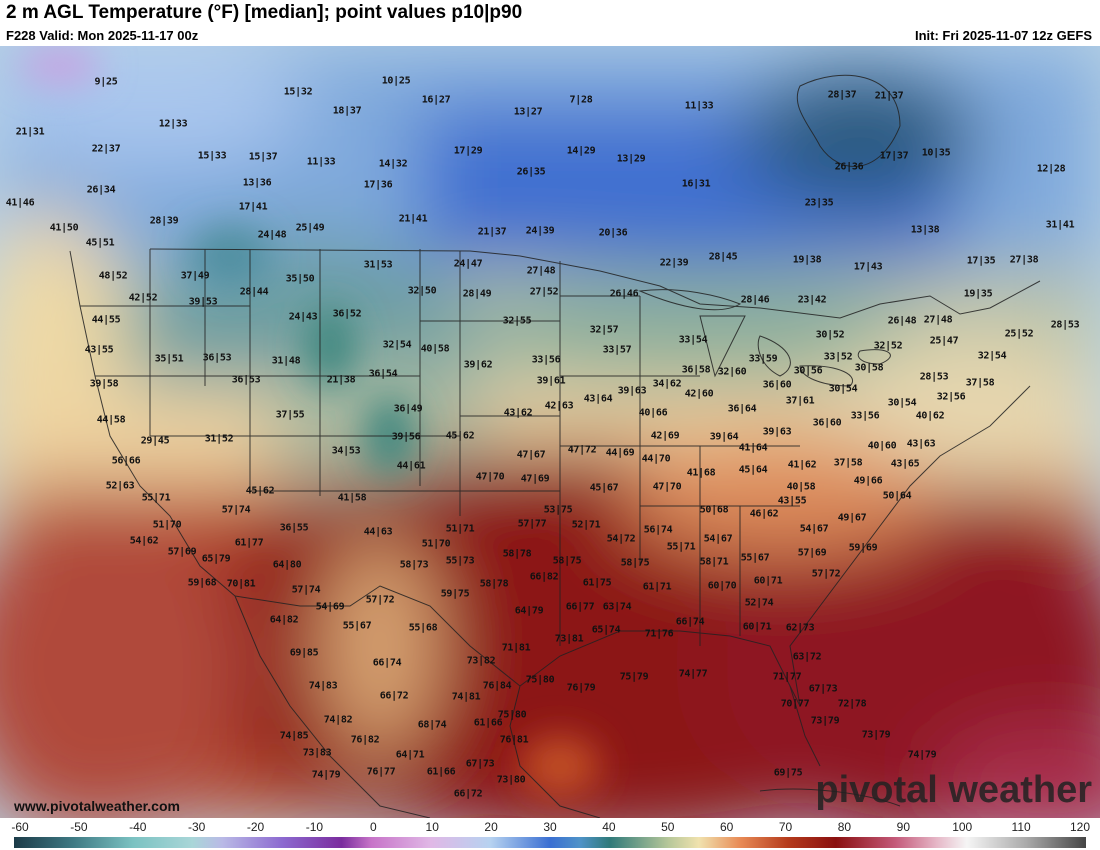 This screenshot has height=850, width=1100. What do you see at coordinates (617, 350) in the screenshot?
I see `point-value: 33|57` at bounding box center [617, 350].